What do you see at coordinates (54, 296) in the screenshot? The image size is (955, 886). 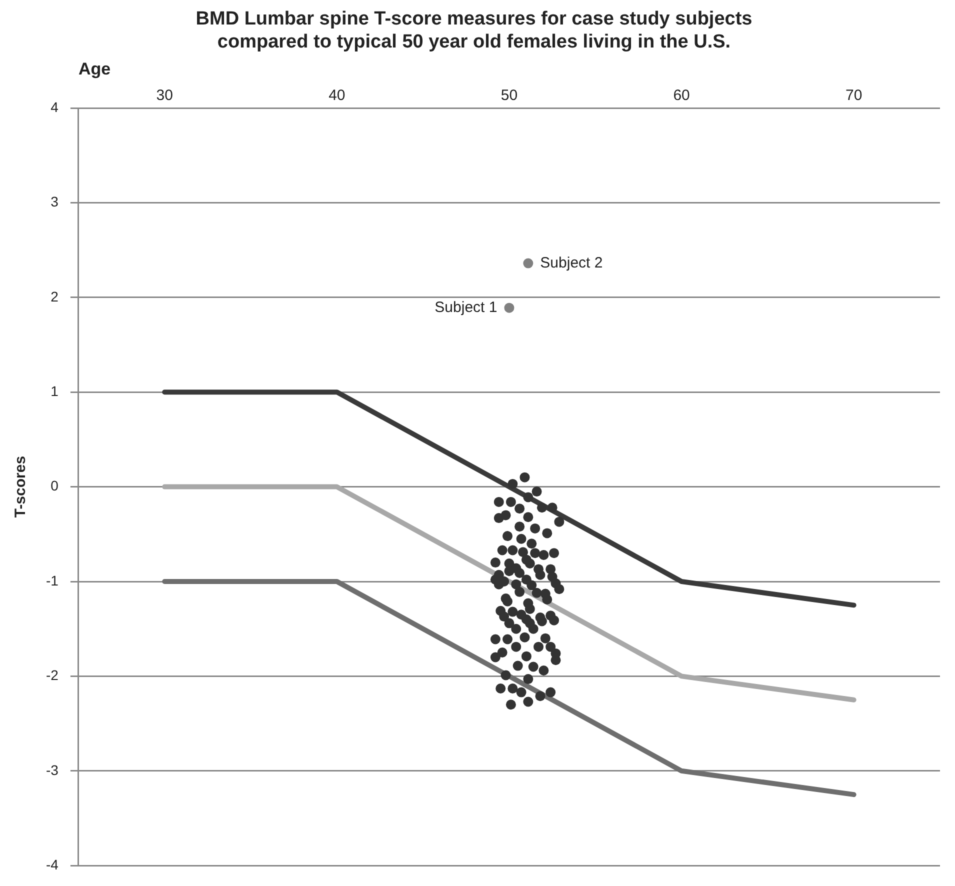 I see `y-tick-label: 2` at bounding box center [54, 296].